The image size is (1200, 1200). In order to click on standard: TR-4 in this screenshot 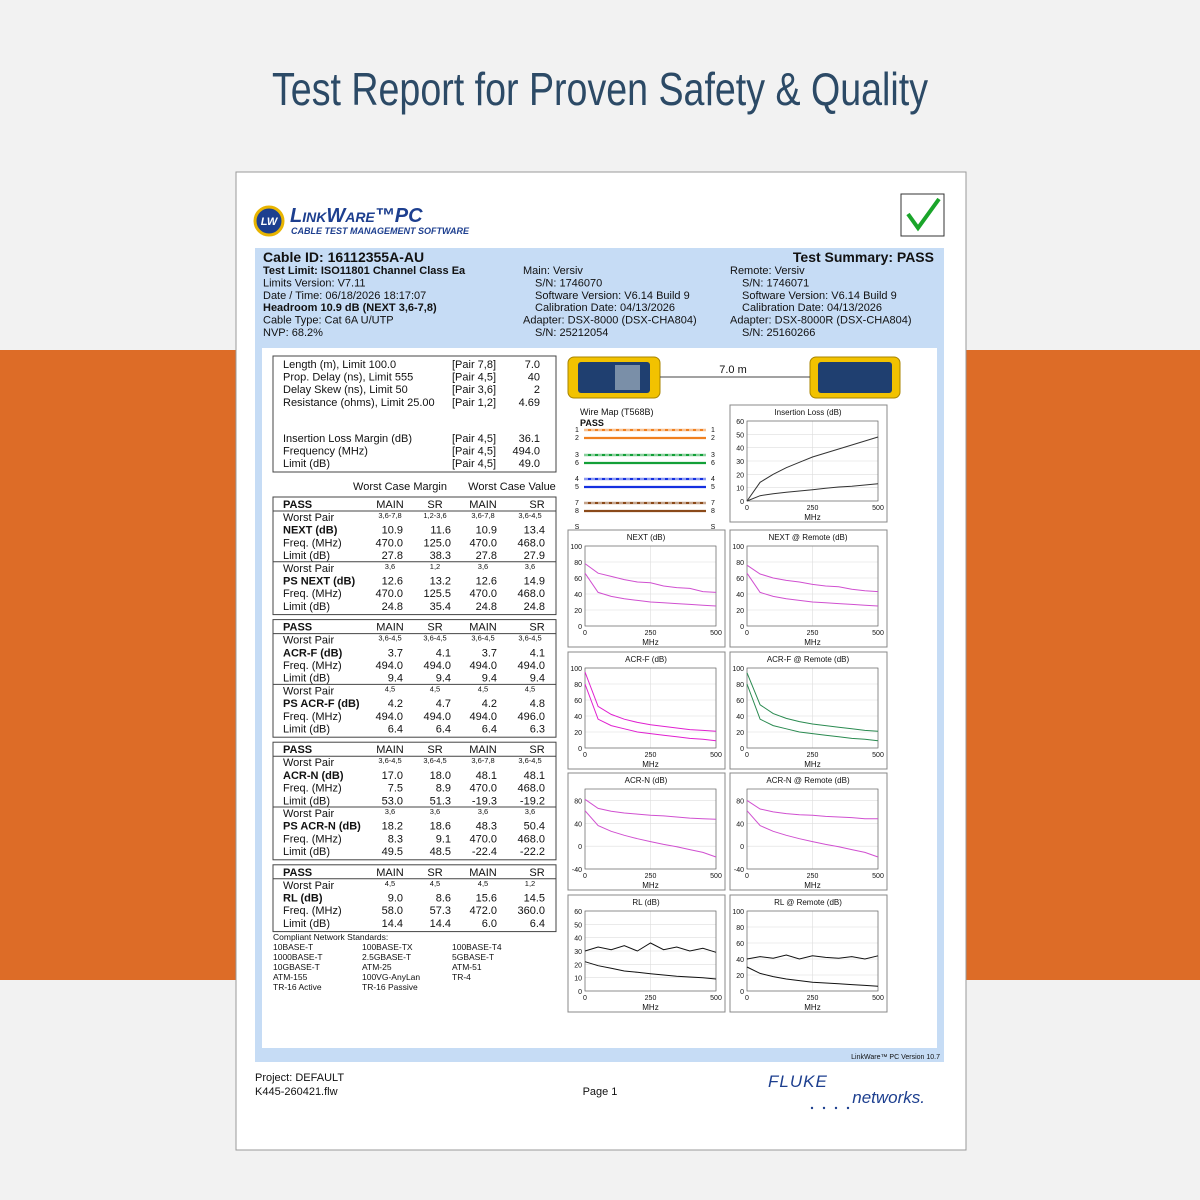, I will do `click(461, 977)`.